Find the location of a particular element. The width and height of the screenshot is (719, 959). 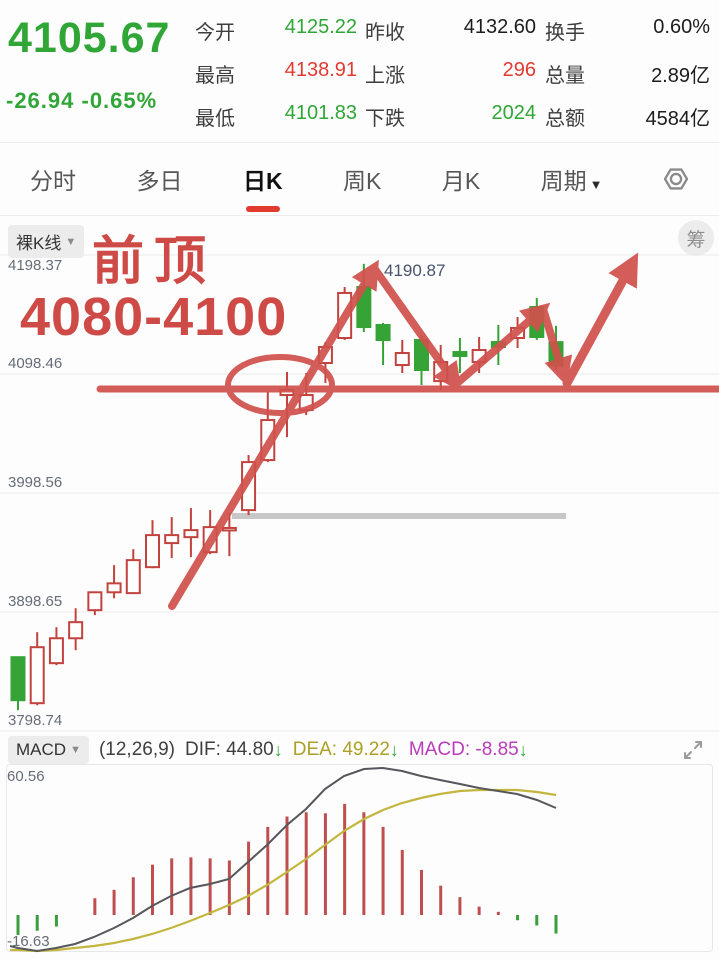

price-axis-label: 4098.46 is located at coordinates (35, 363).